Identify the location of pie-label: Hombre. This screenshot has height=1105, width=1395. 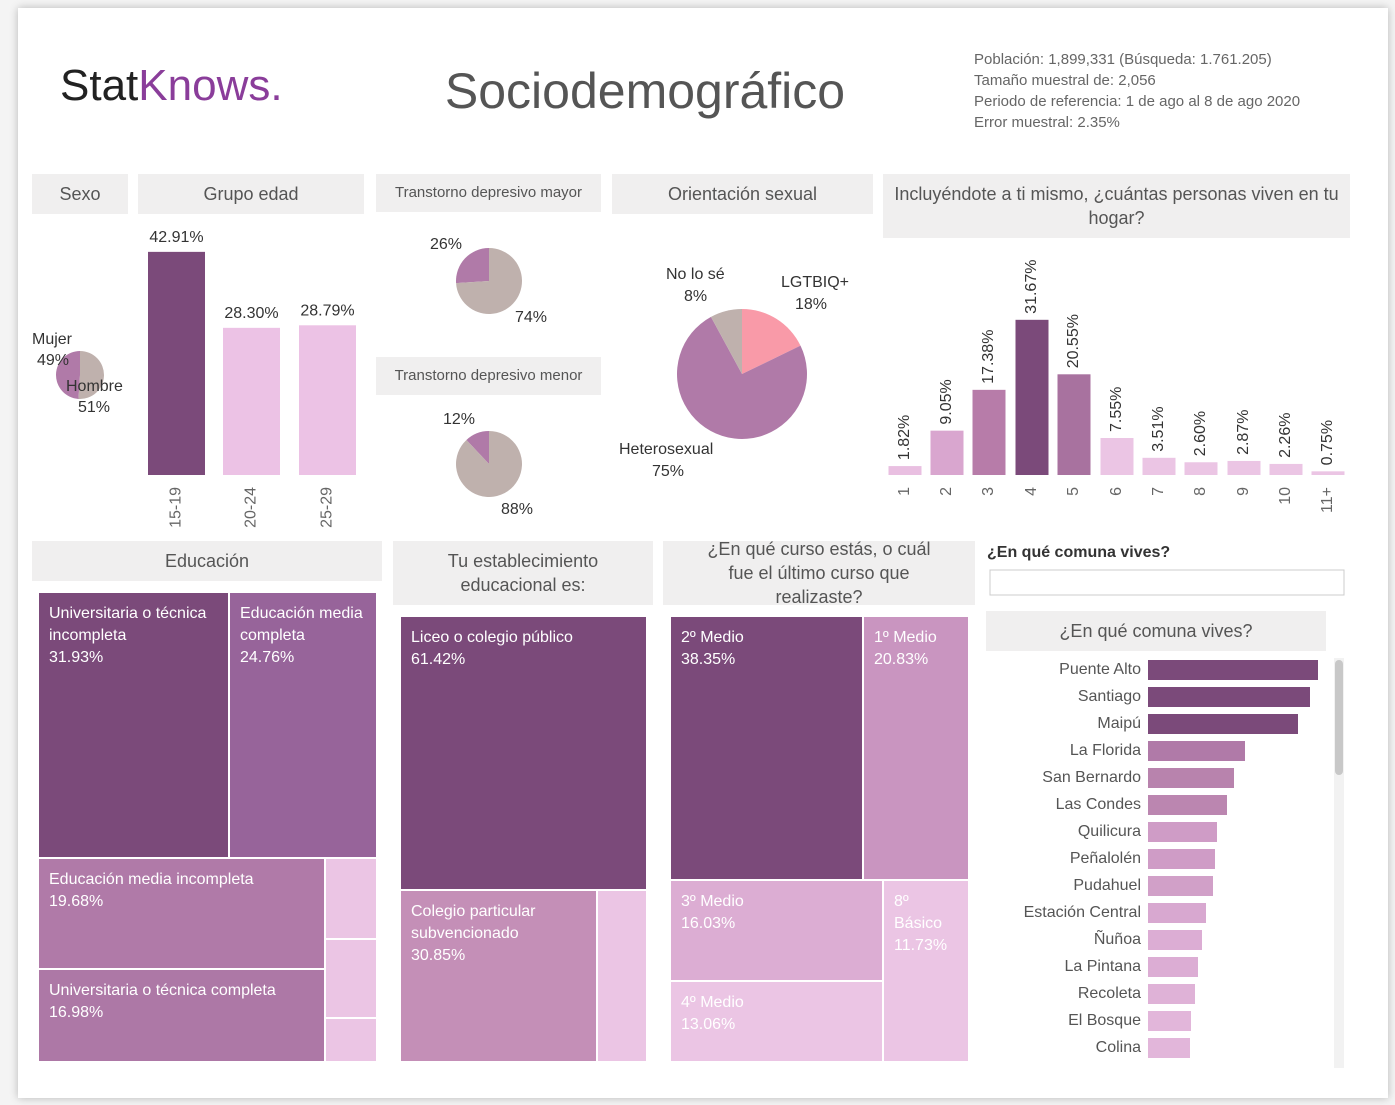
(94, 386).